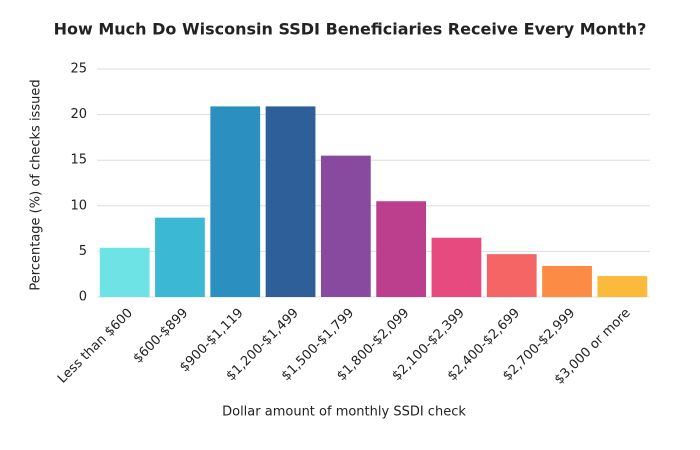 The width and height of the screenshot is (700, 450). I want to click on y-tick-label: 10, so click(78, 205).